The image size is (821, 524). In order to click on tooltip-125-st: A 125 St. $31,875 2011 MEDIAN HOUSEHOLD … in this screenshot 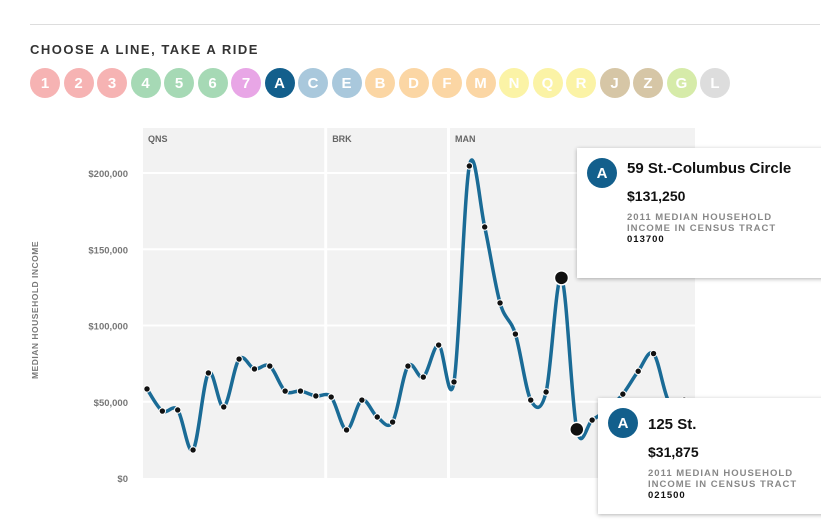, I will do `click(709, 456)`.